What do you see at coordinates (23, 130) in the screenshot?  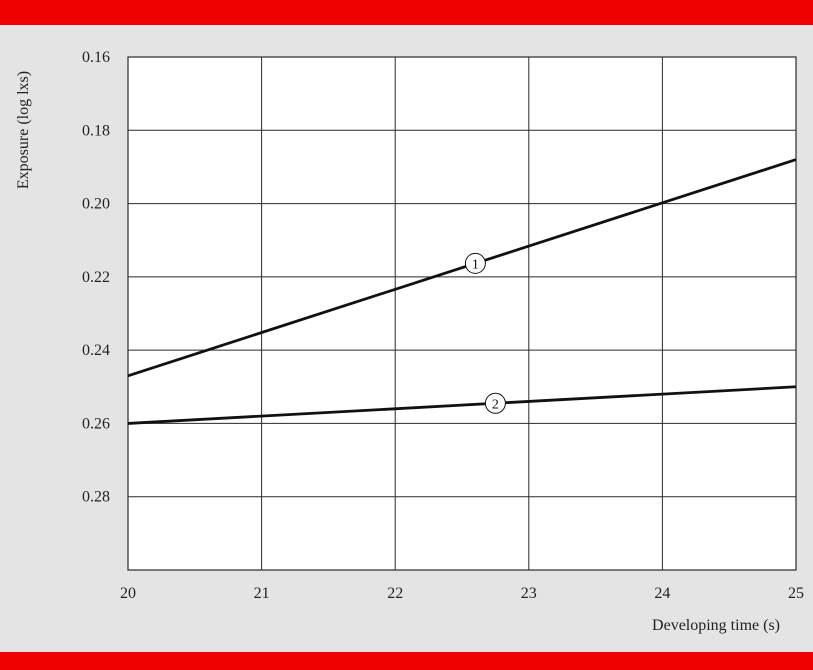 I see `y-axis-title: Exposure (log lxs)` at bounding box center [23, 130].